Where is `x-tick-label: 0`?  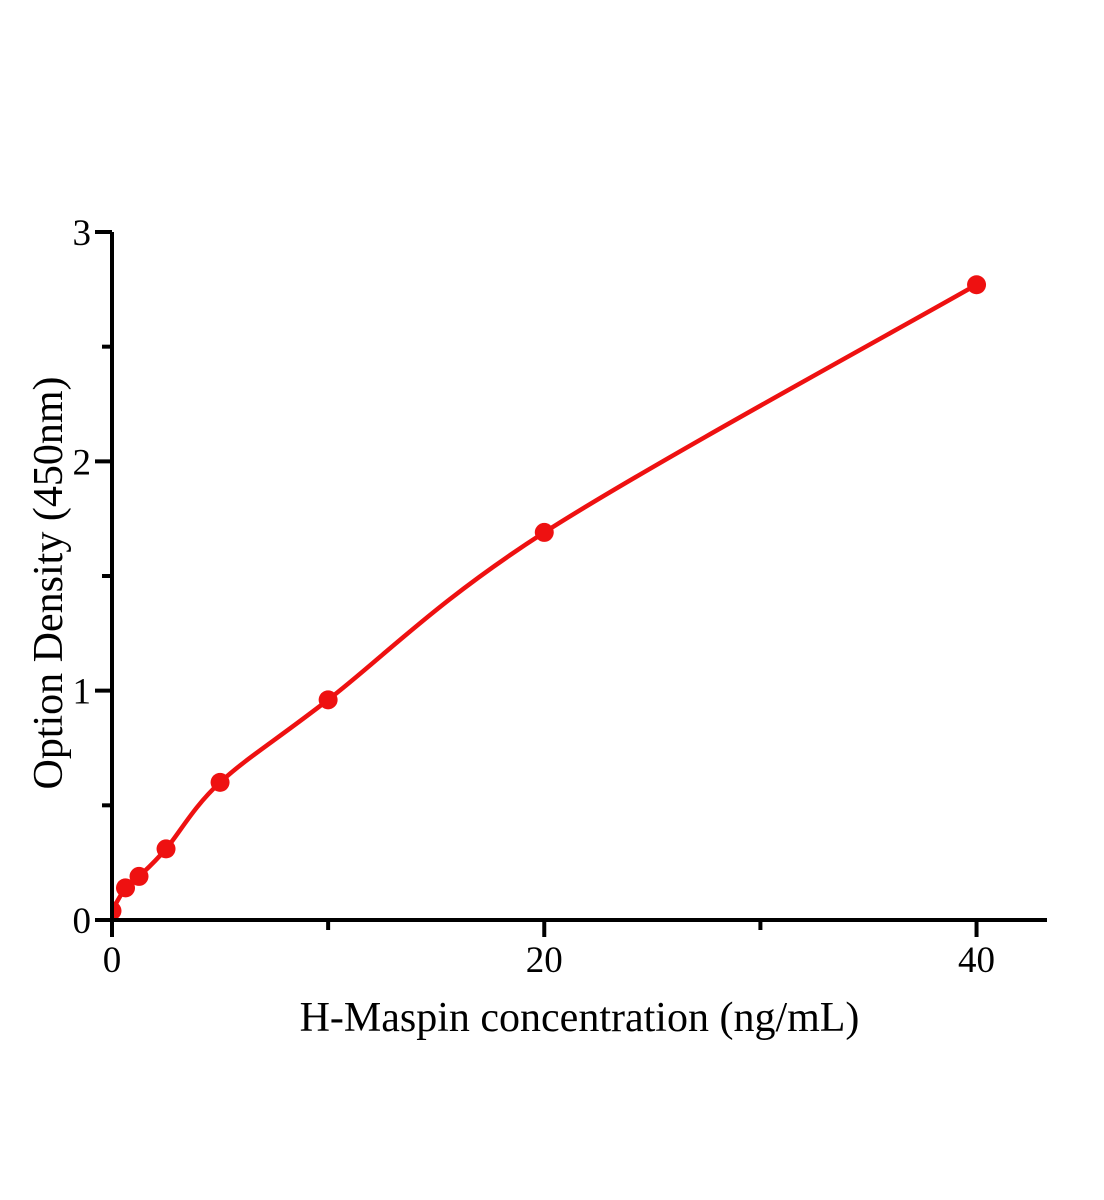
x-tick-label: 0 is located at coordinates (112, 960).